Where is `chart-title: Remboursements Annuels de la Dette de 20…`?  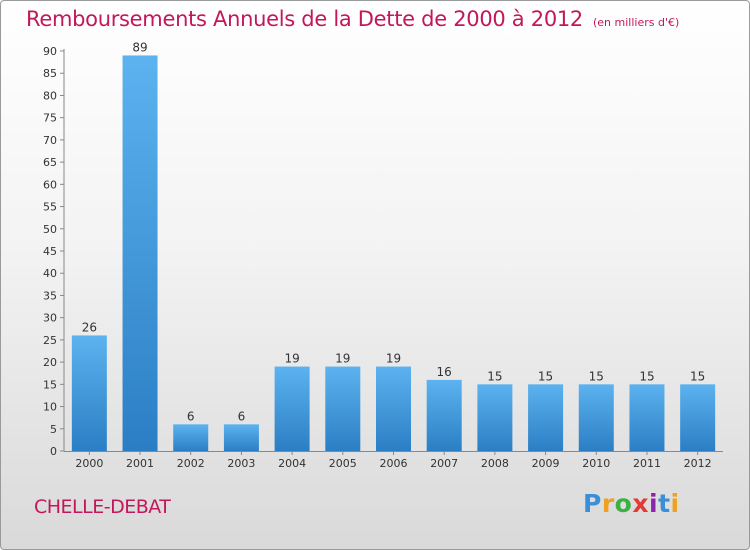
chart-title: Remboursements Annuels de la Dette de 20… is located at coordinates (352, 19).